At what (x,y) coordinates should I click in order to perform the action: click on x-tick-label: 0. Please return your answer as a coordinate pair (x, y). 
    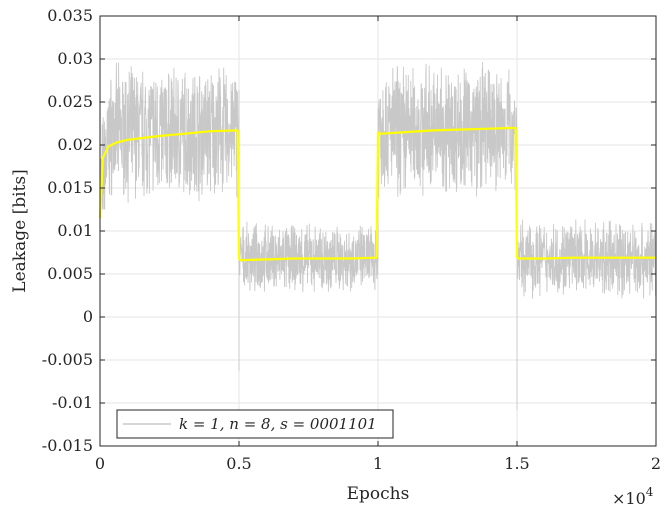
    Looking at the image, I should click on (100, 463).